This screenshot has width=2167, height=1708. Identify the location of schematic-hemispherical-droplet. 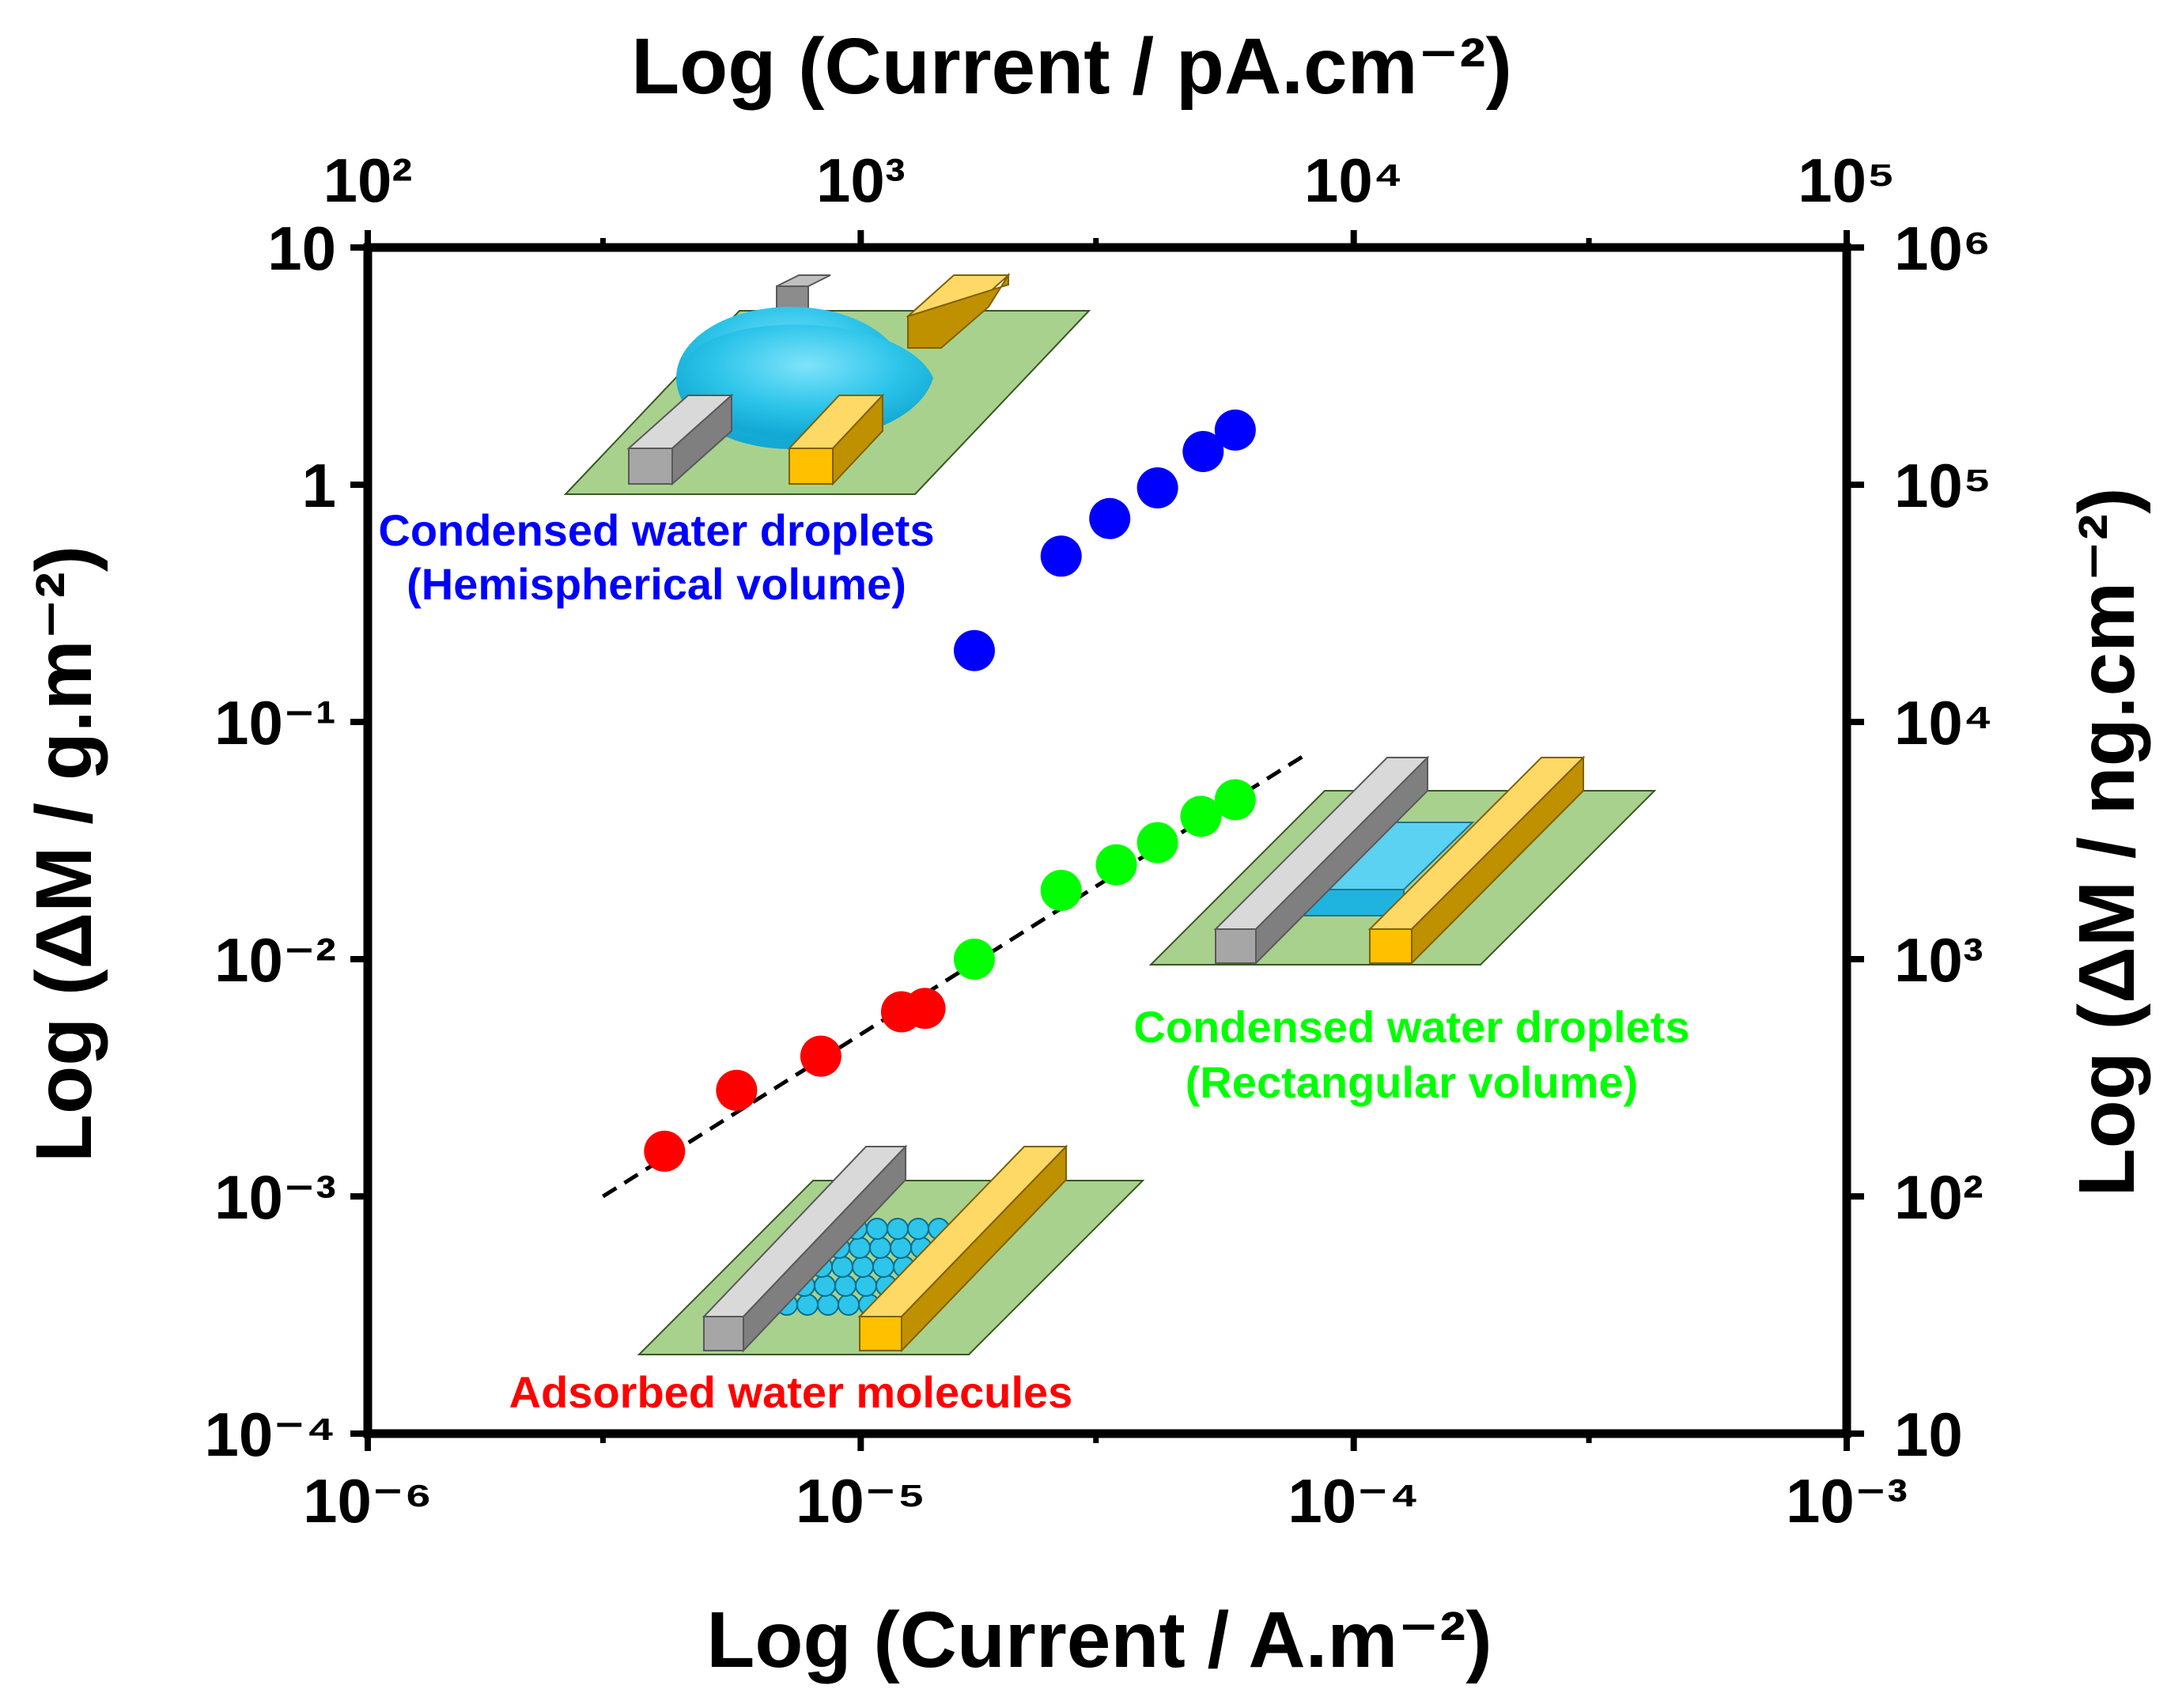
(827, 383).